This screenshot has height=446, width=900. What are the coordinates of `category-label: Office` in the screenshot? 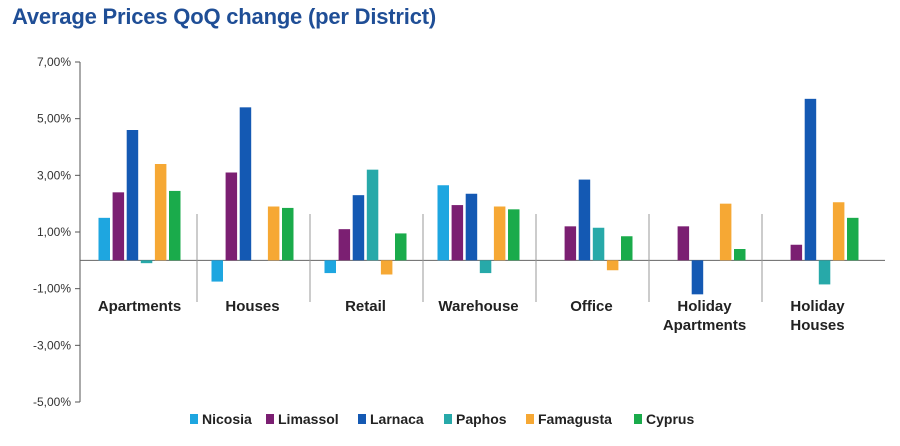 It's located at (591, 306).